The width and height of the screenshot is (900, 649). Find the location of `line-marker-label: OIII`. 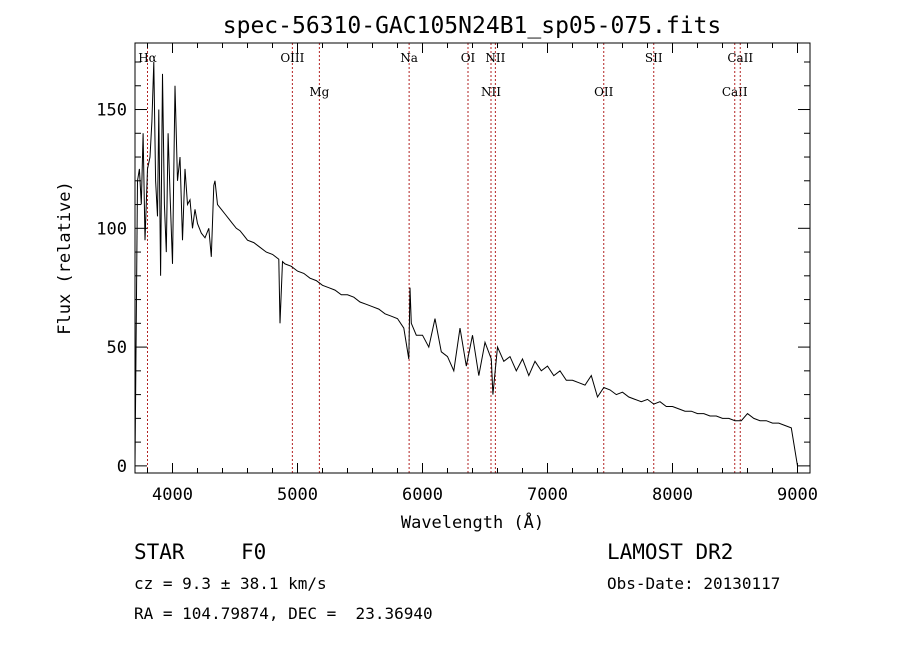

line-marker-label: OIII is located at coordinates (292, 58).